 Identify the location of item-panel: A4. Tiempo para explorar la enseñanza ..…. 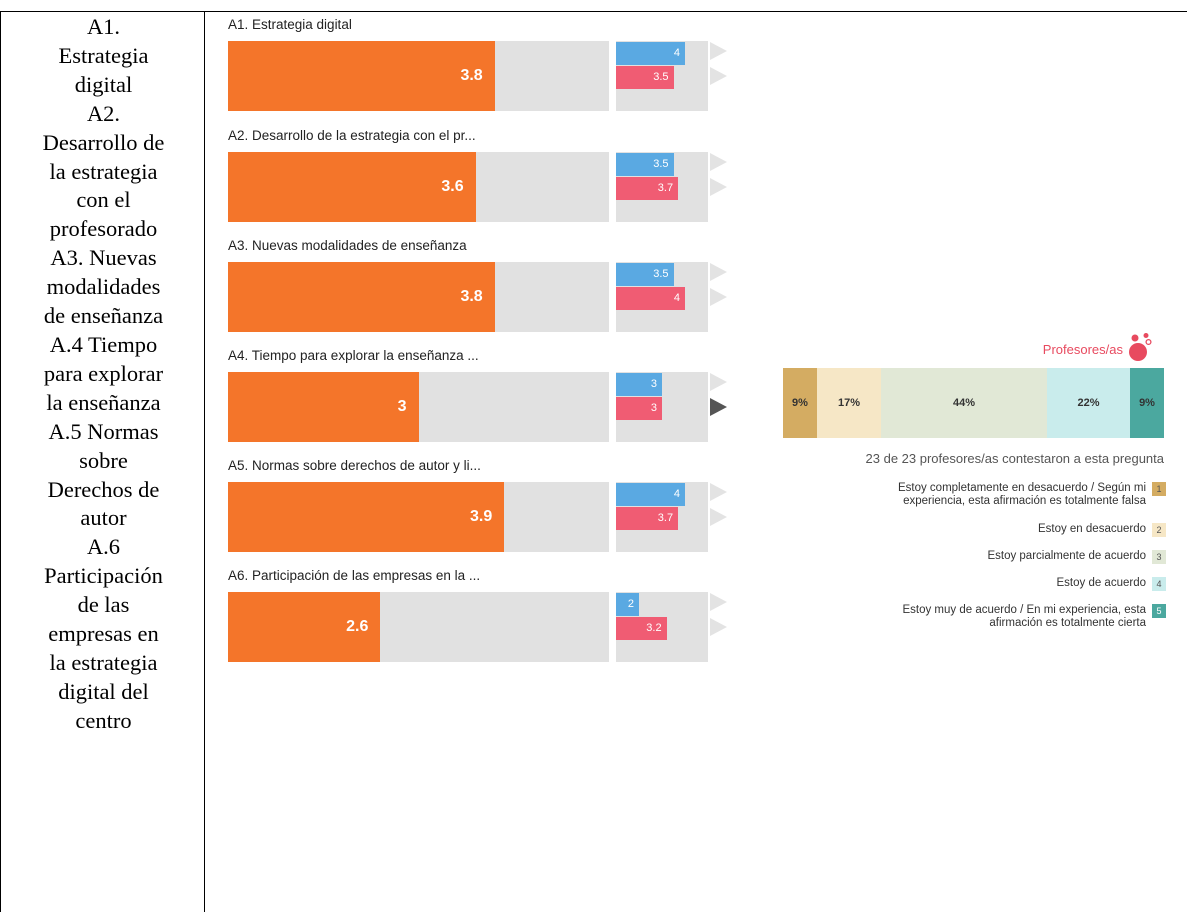
(483, 400).